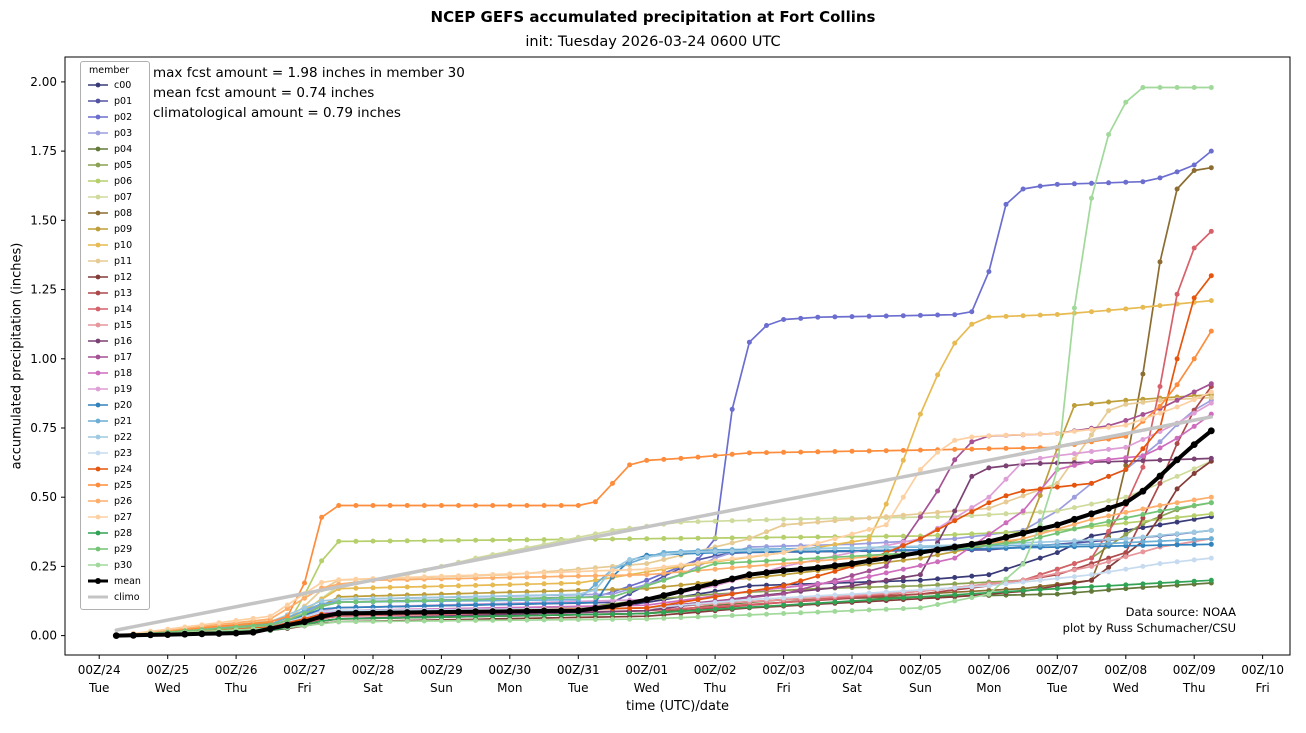 Image resolution: width=1306 pixels, height=733 pixels. What do you see at coordinates (114, 565) in the screenshot?
I see `legend-item-p30: p30` at bounding box center [114, 565].